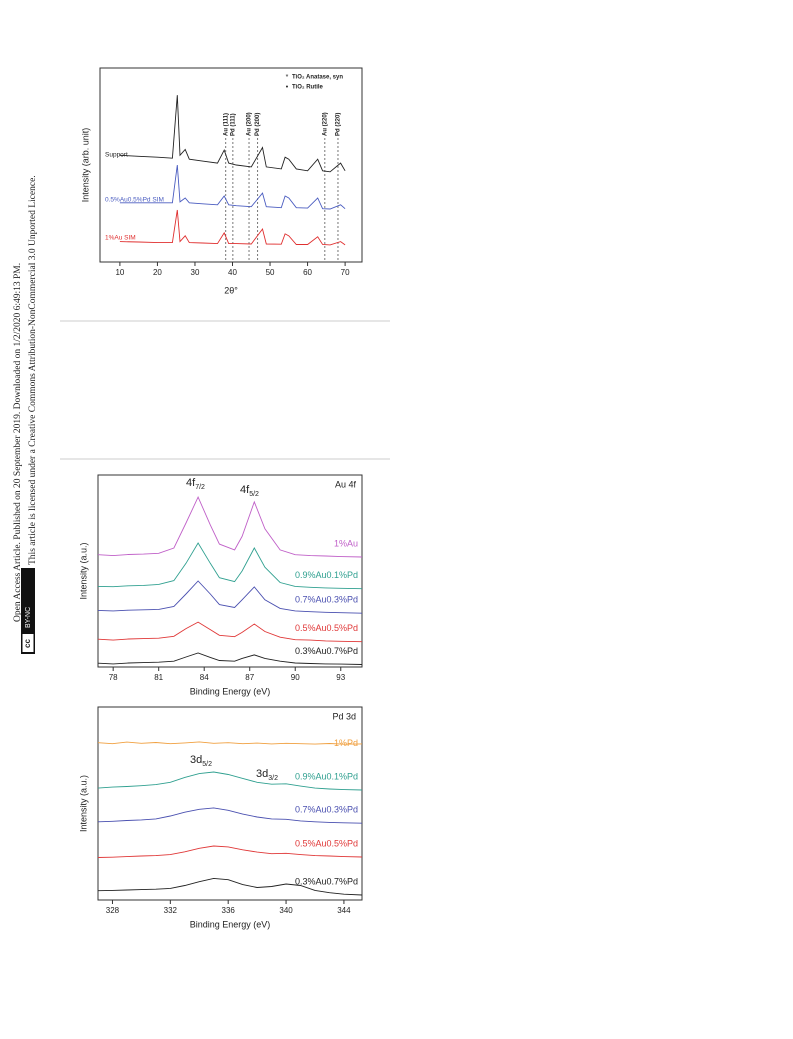  I want to click on x-tick-label: 40, so click(232, 272).